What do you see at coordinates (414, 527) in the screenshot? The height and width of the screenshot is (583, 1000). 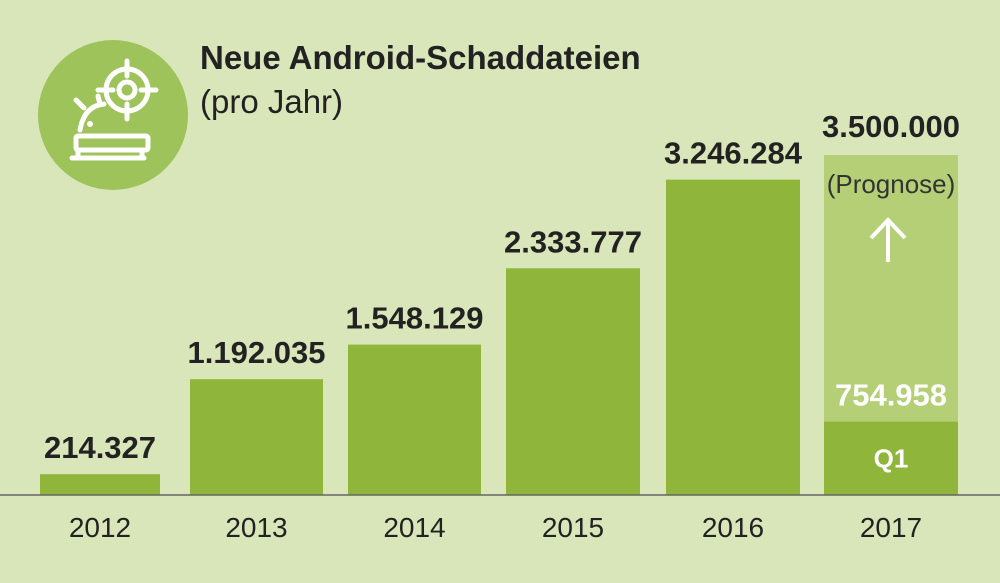 I see `x-tick-label-2014: 2014` at bounding box center [414, 527].